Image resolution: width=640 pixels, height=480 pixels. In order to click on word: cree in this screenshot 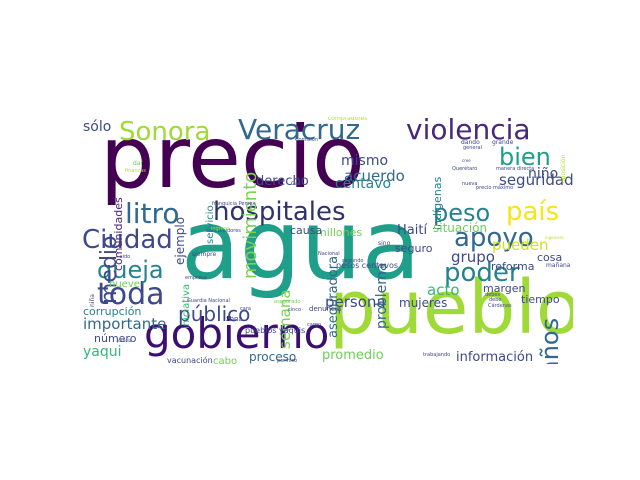, I will do `click(466, 160)`.